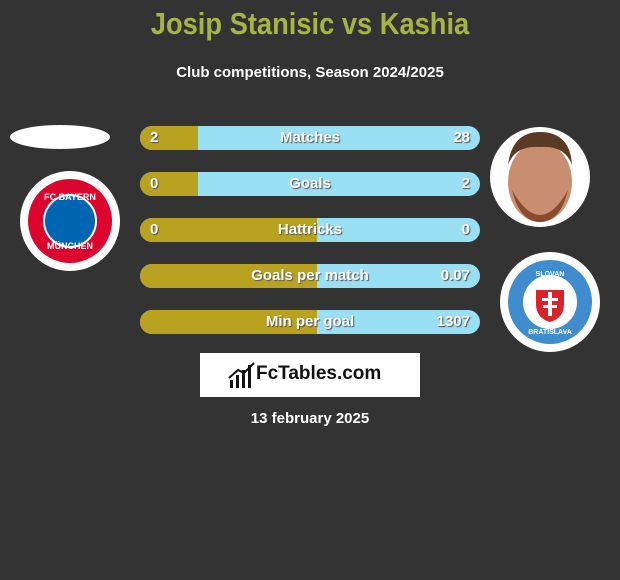  I want to click on stat-label: Goals per match, so click(310, 275).